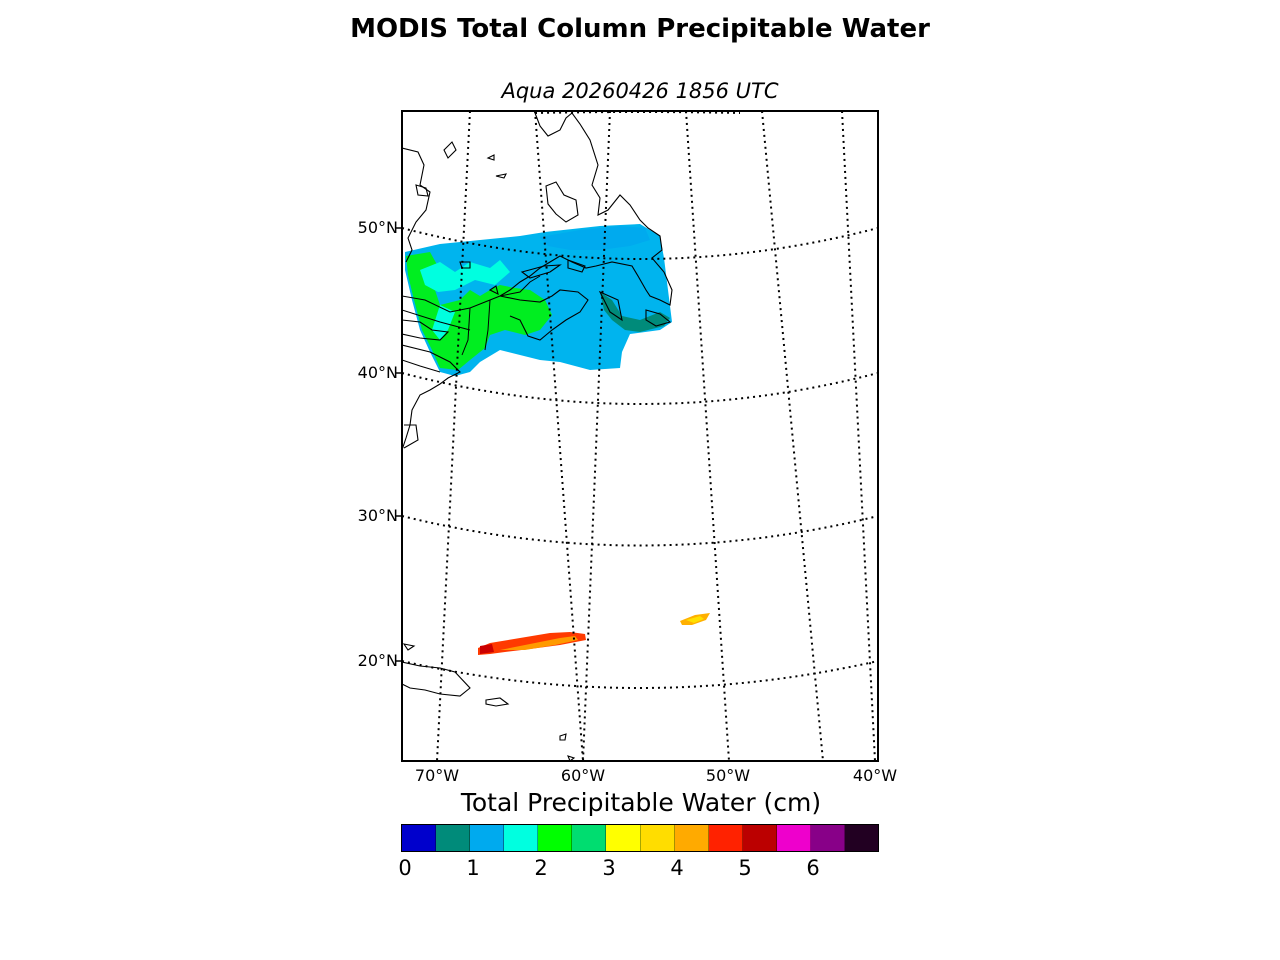 Image resolution: width=1280 pixels, height=960 pixels. What do you see at coordinates (399, 444) in the screenshot?
I see `axis-ticks` at bounding box center [399, 444].